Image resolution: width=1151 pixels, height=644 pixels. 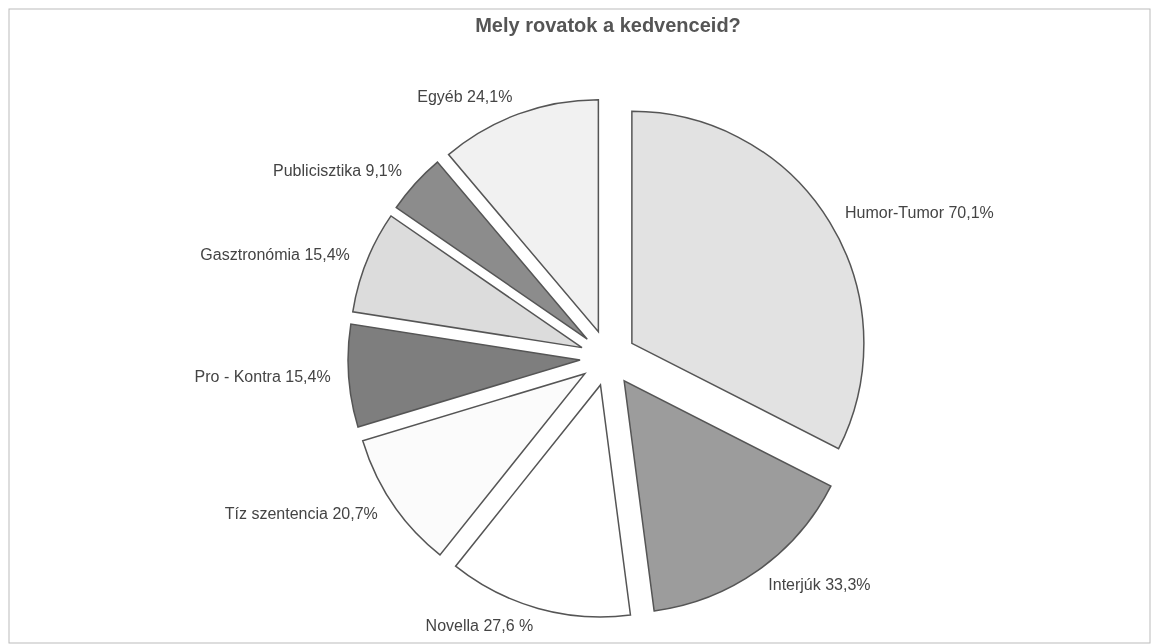 I want to click on slice-label: Tíz szentencia 20,7%, so click(x=301, y=513).